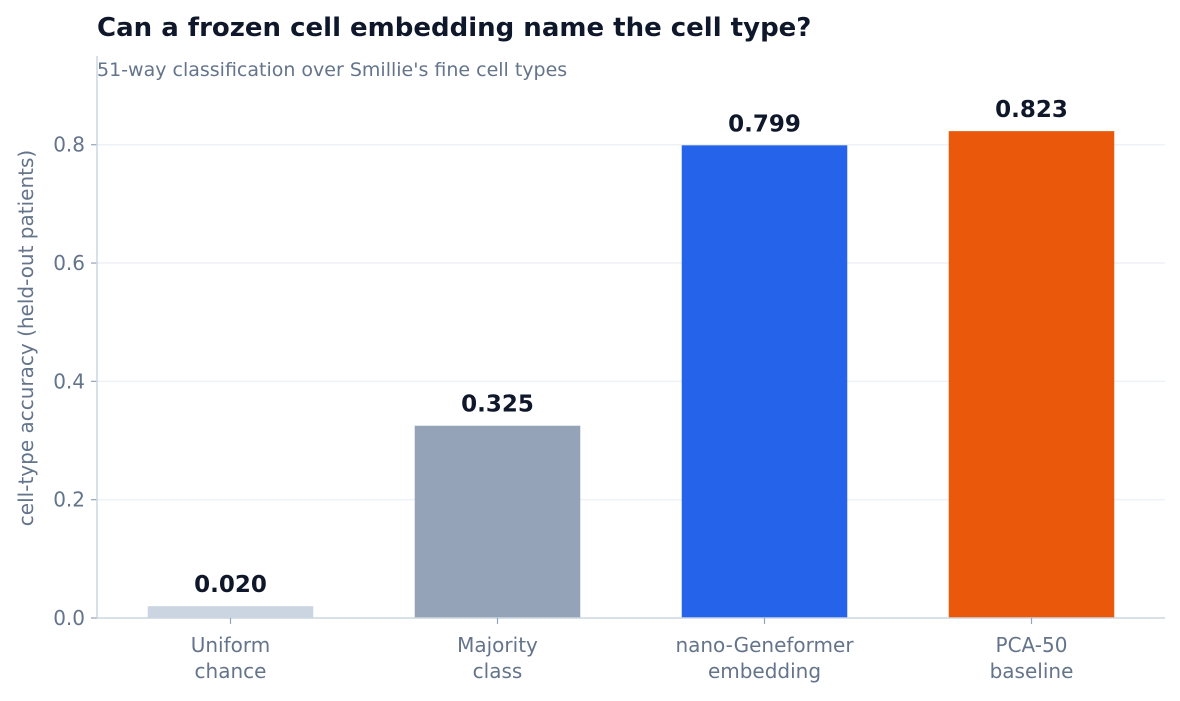 Image resolution: width=1180 pixels, height=701 pixels. I want to click on x-tick-label-line: Uniform, so click(231, 645).